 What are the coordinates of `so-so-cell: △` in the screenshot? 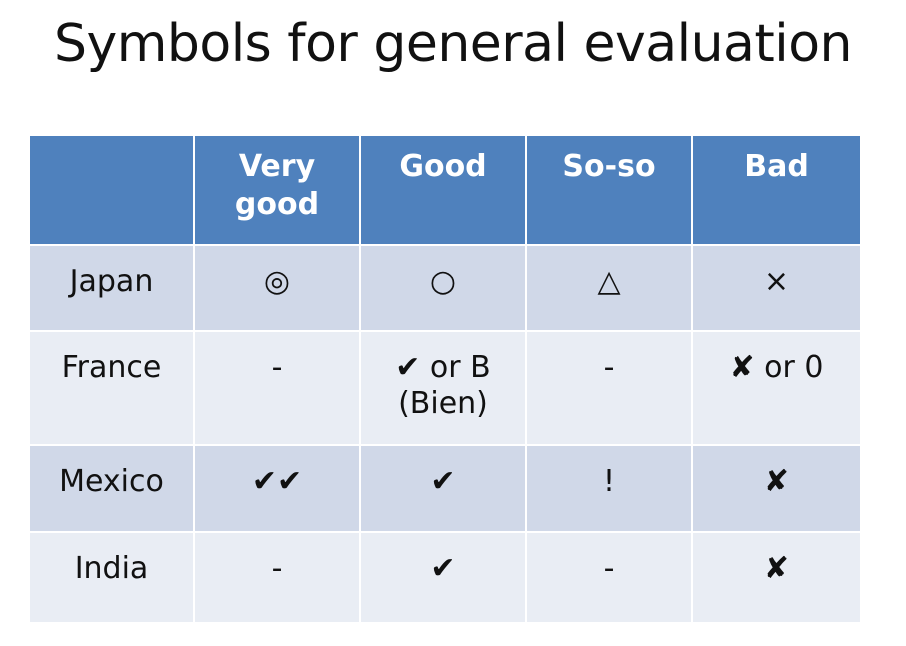 It's located at (610, 289).